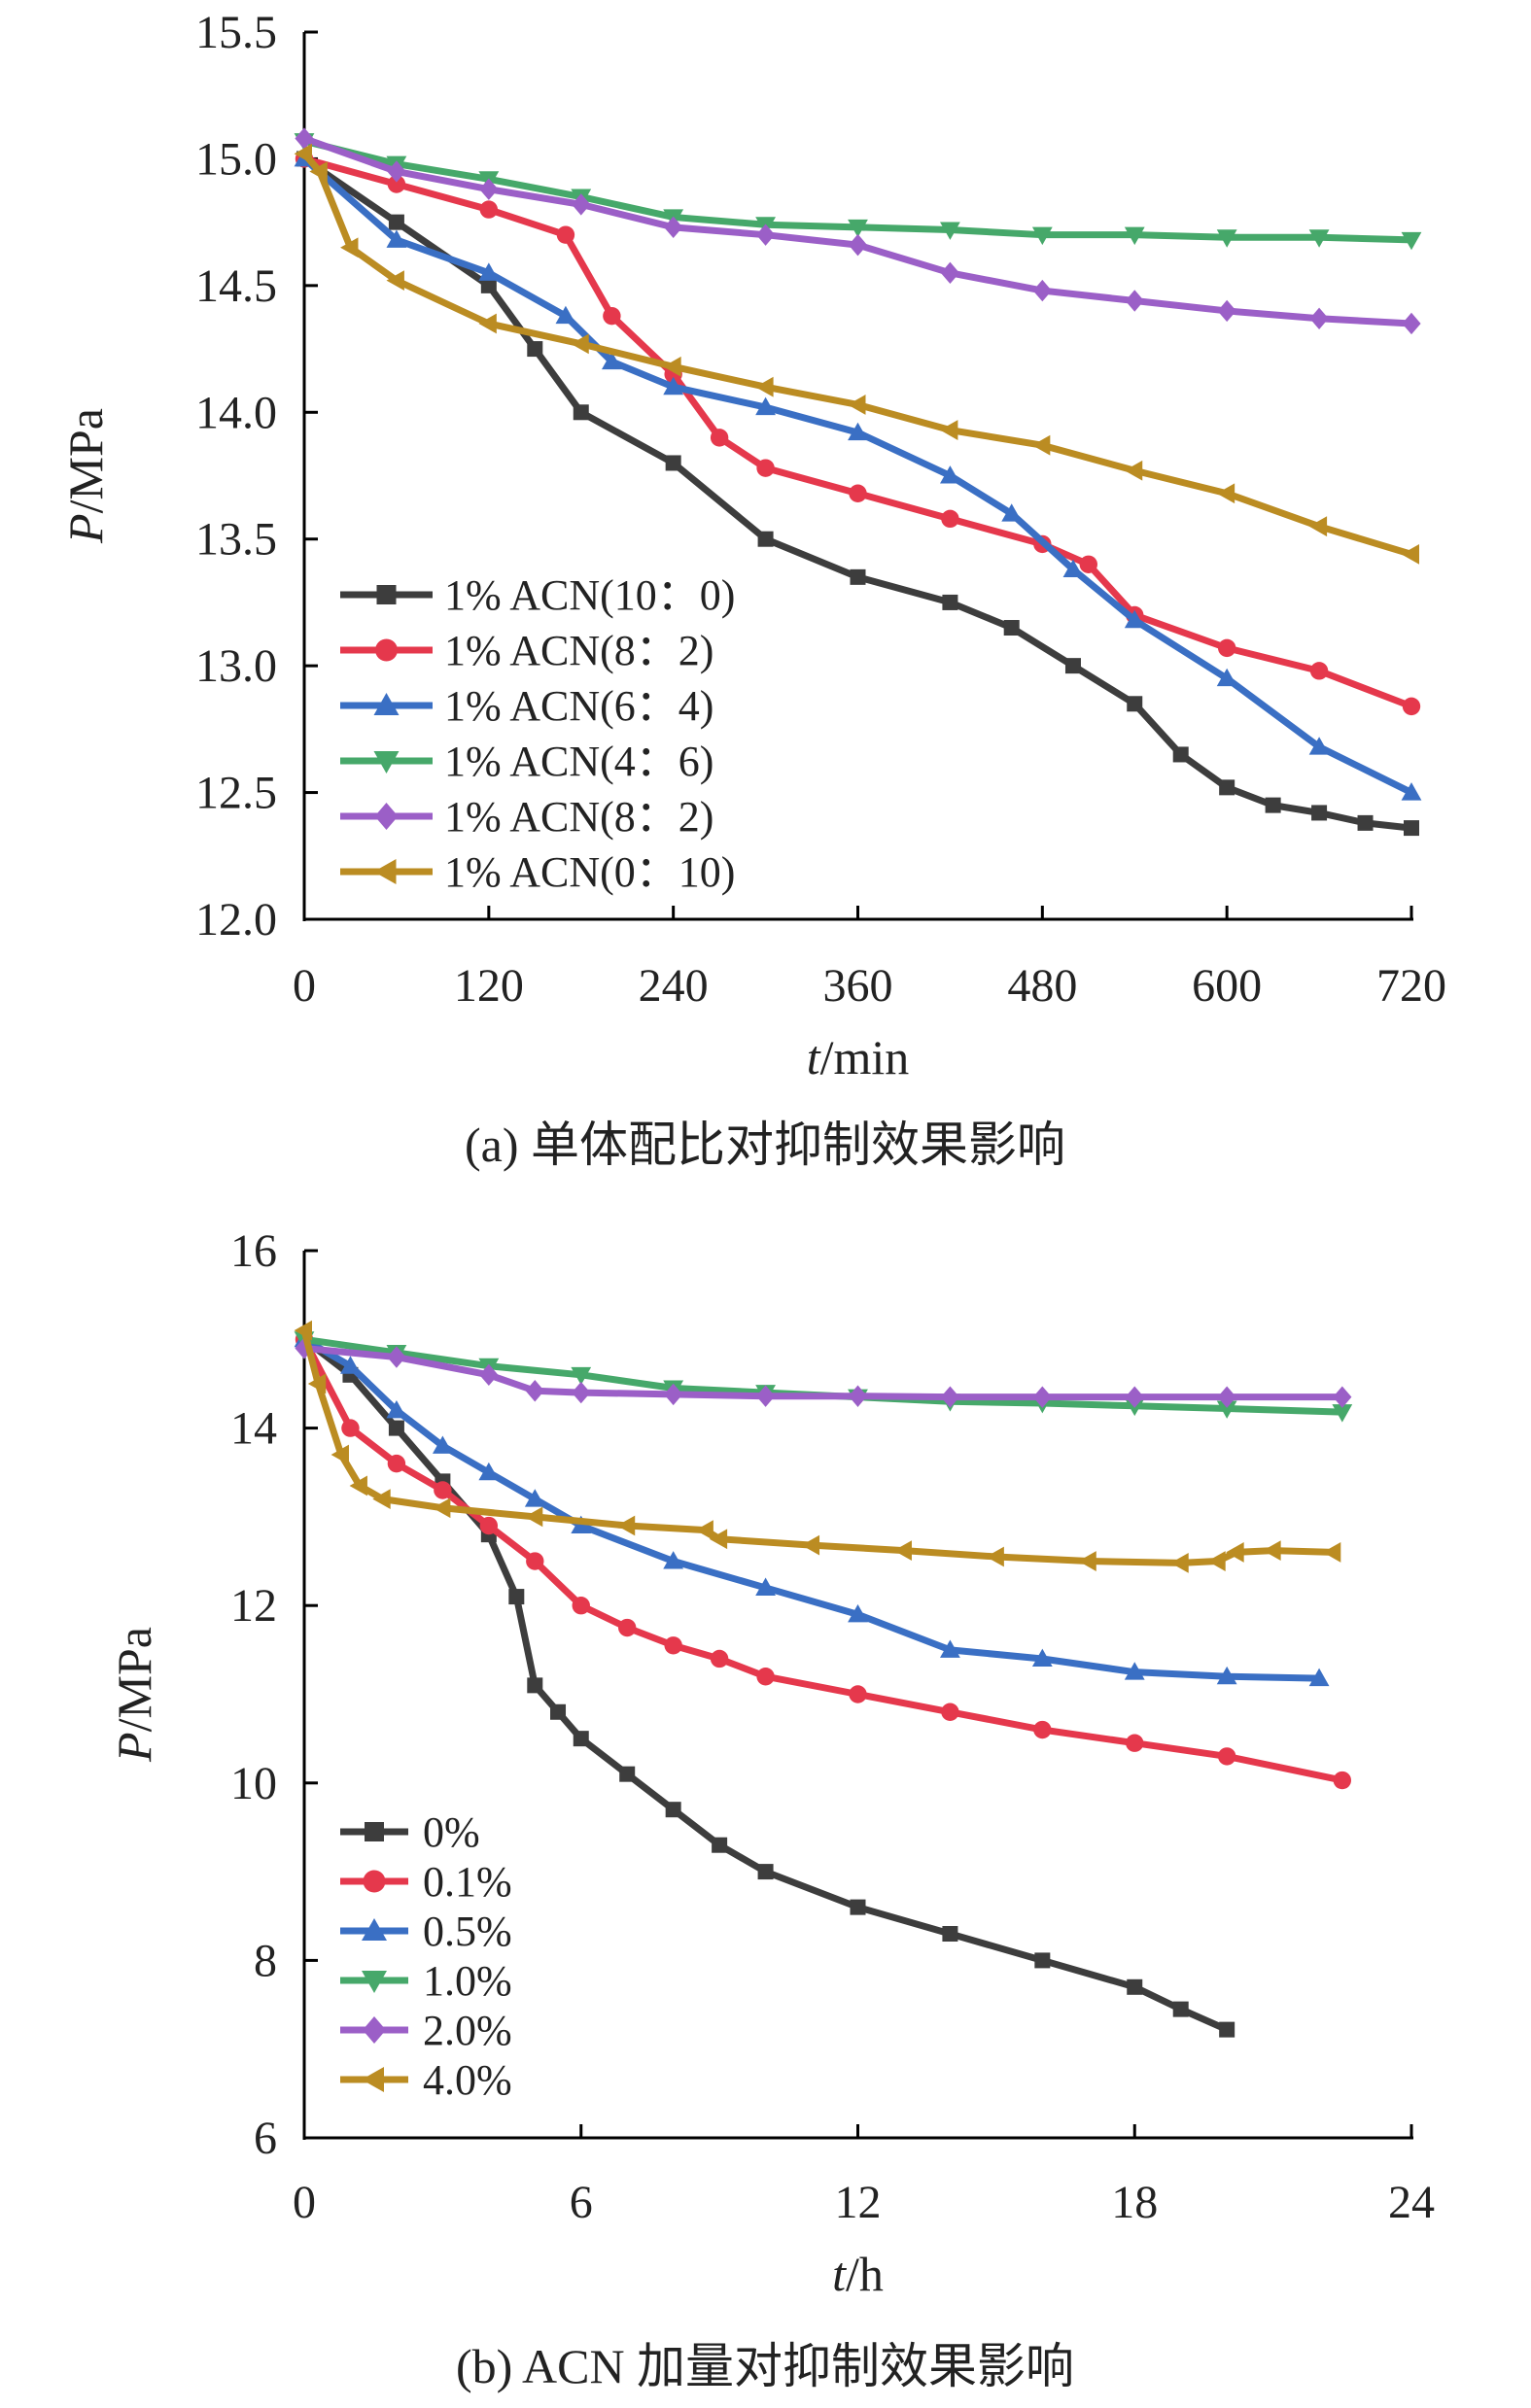 The width and height of the screenshot is (1531, 2408). Describe the element at coordinates (1411, 2203) in the screenshot. I see `x-tick-label: 24` at that location.